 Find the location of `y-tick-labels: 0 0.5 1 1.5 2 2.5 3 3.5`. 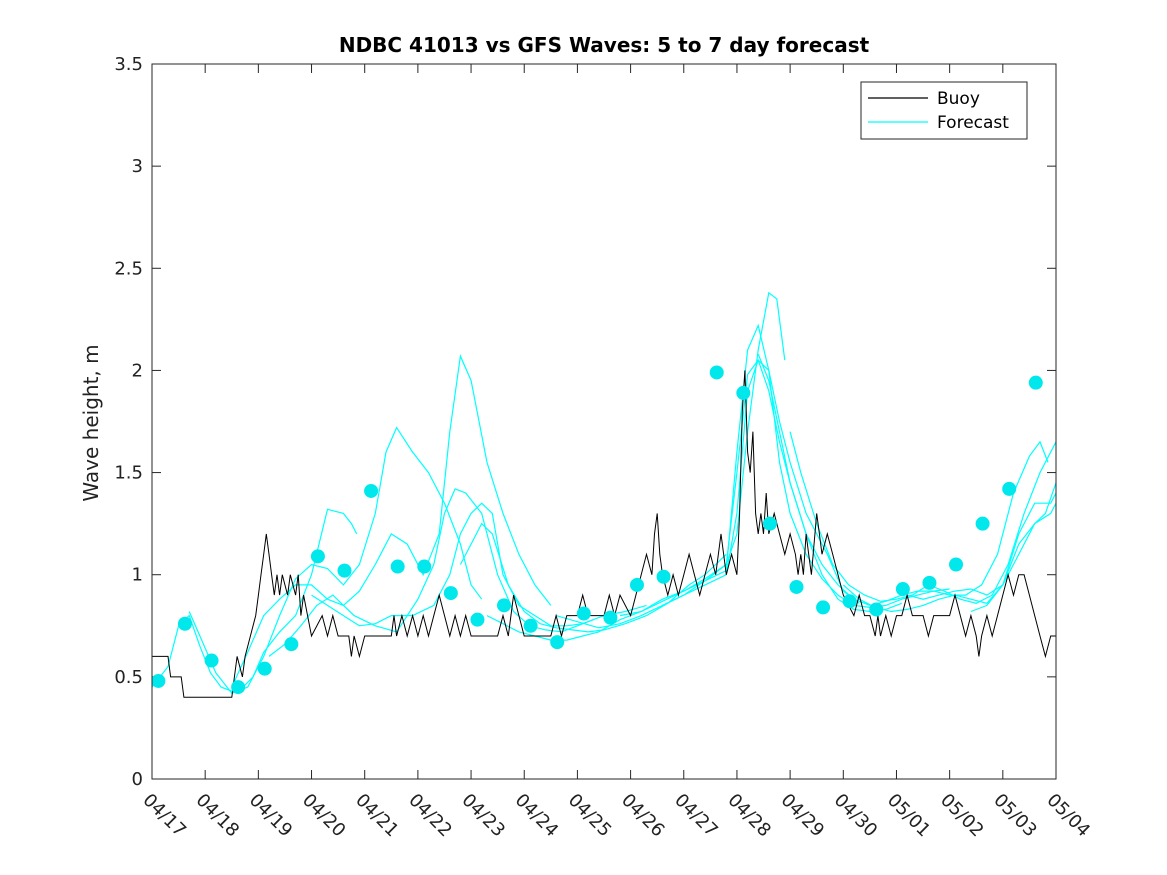

y-tick-labels: 0 0.5 1 1.5 2 2.5 3 3.5 is located at coordinates (128, 422).